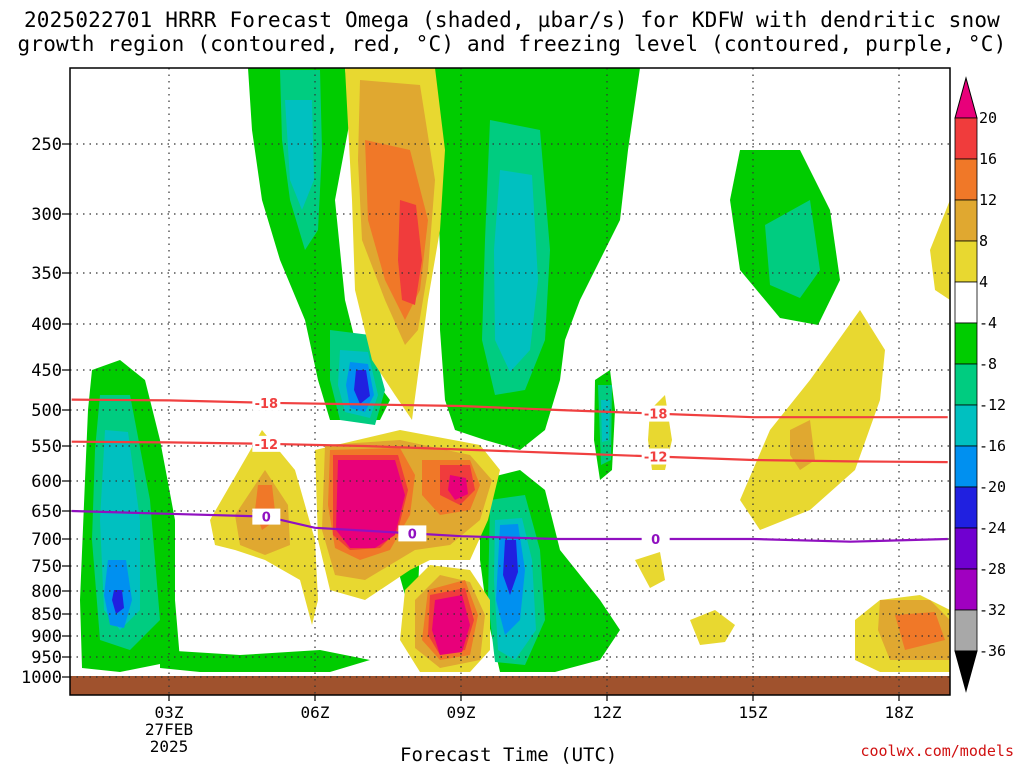 The height and width of the screenshot is (768, 1024). What do you see at coordinates (169, 746) in the screenshot?
I see `x-date-label: 2025` at bounding box center [169, 746].